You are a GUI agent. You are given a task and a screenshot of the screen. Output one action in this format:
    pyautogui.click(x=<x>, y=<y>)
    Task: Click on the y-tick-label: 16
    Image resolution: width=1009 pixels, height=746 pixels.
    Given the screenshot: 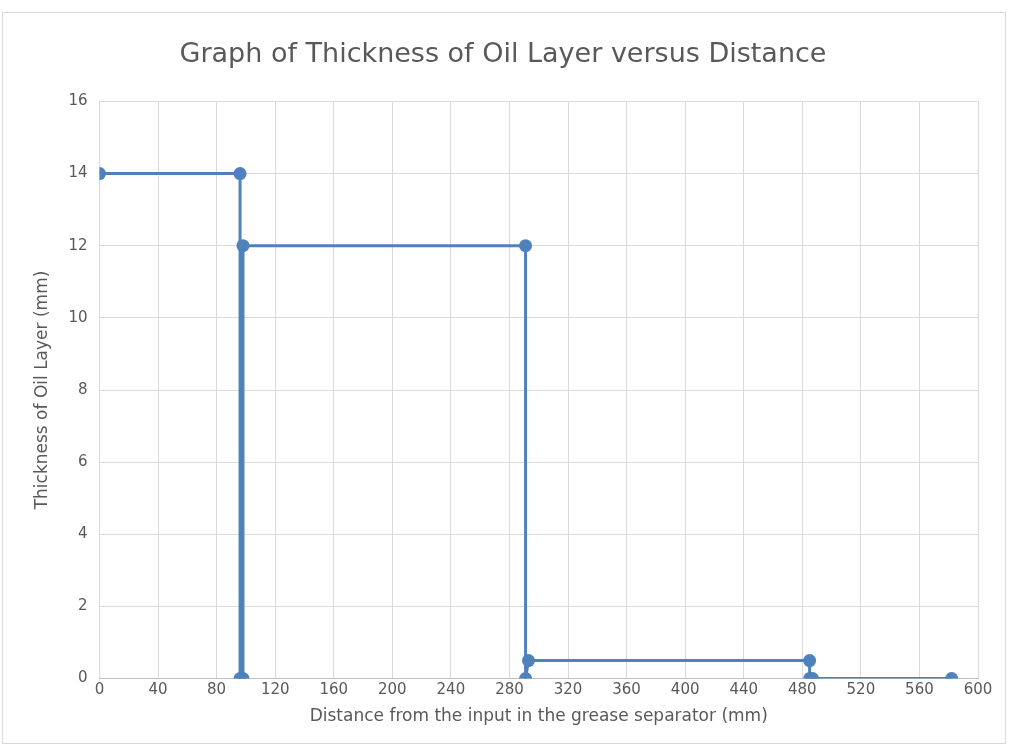 What is the action you would take?
    pyautogui.click(x=78, y=100)
    